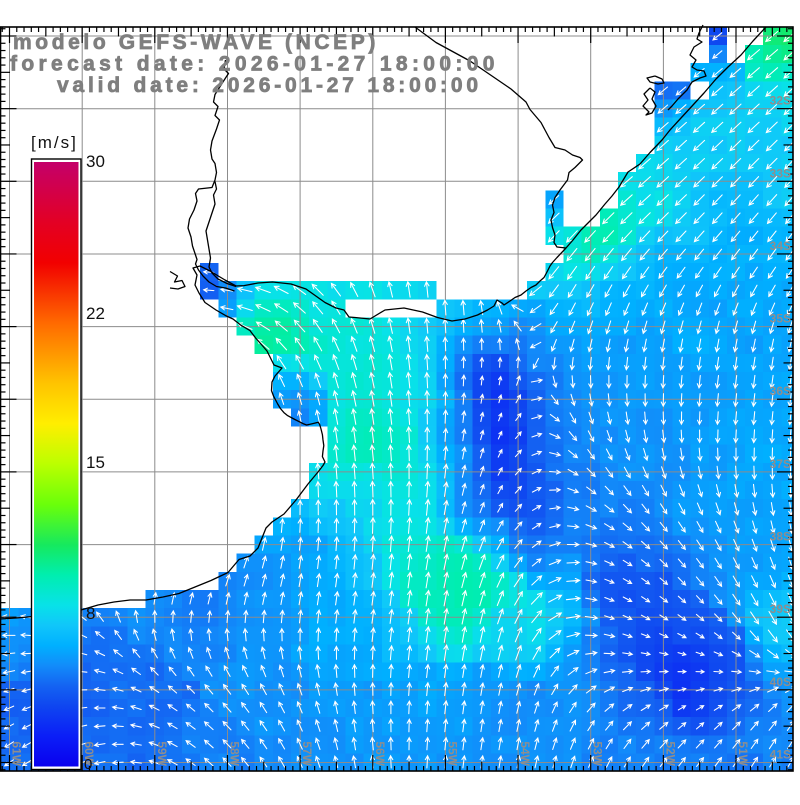 Image resolution: width=800 pixels, height=805 pixels. I want to click on svg-text: 38S, so click(780, 537).